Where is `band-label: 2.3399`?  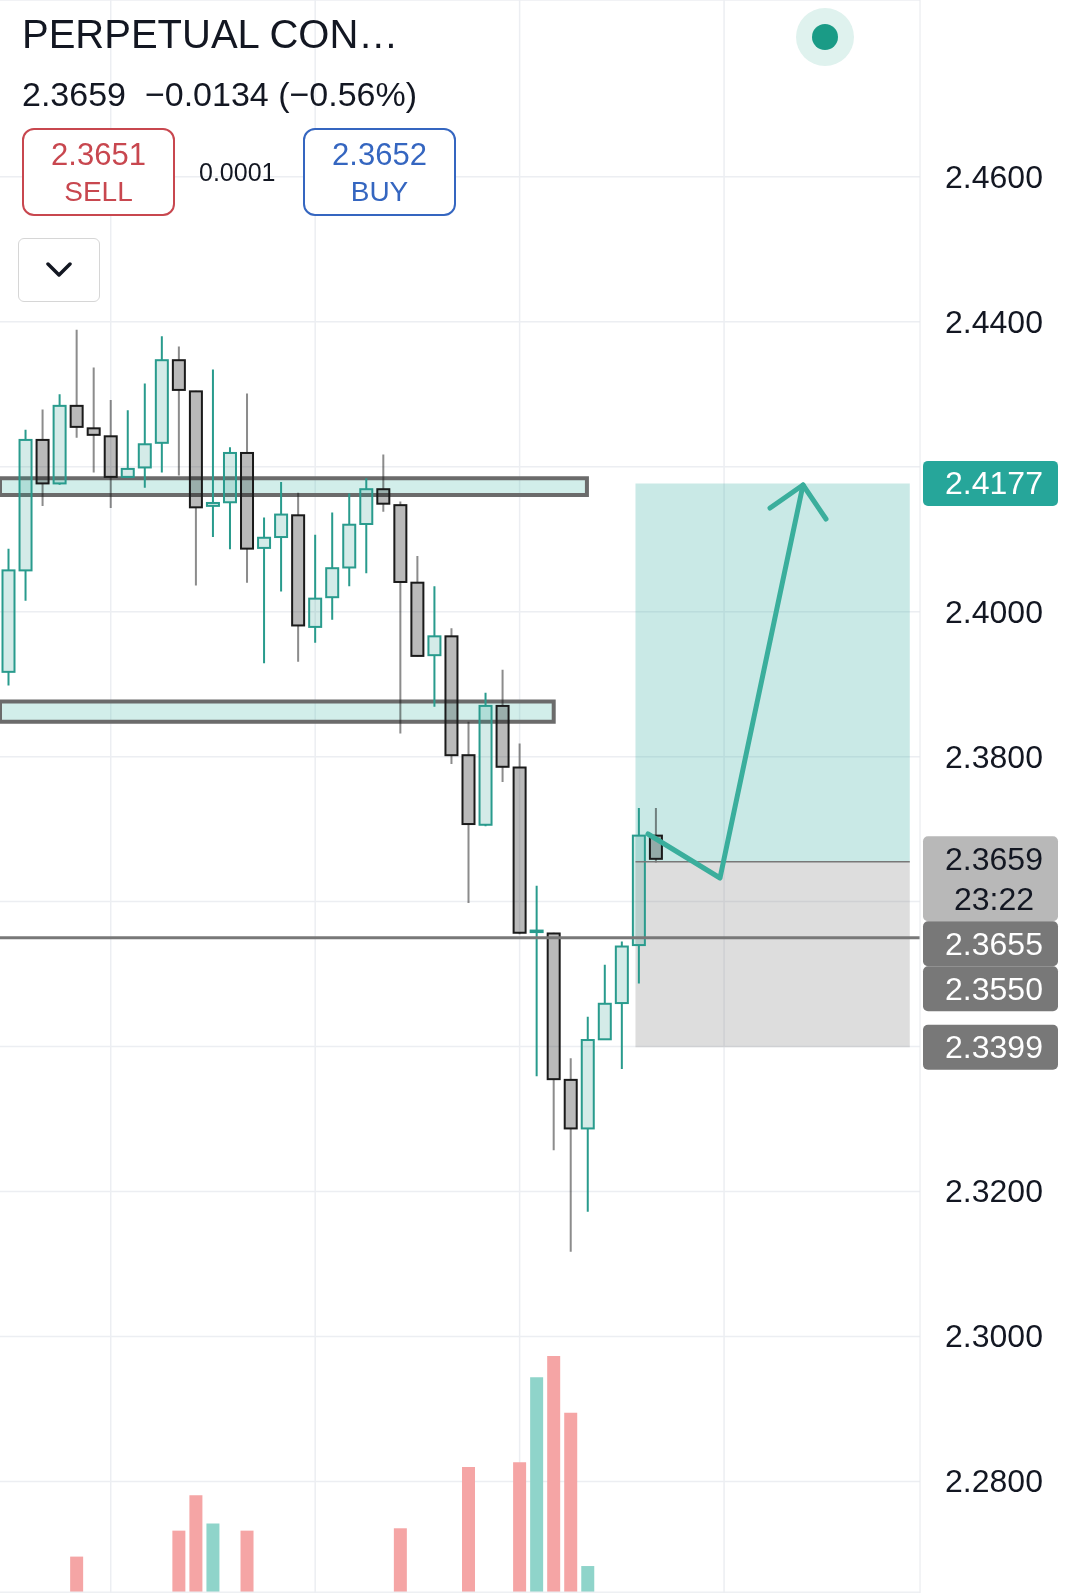 band-label: 2.3399 is located at coordinates (994, 1047).